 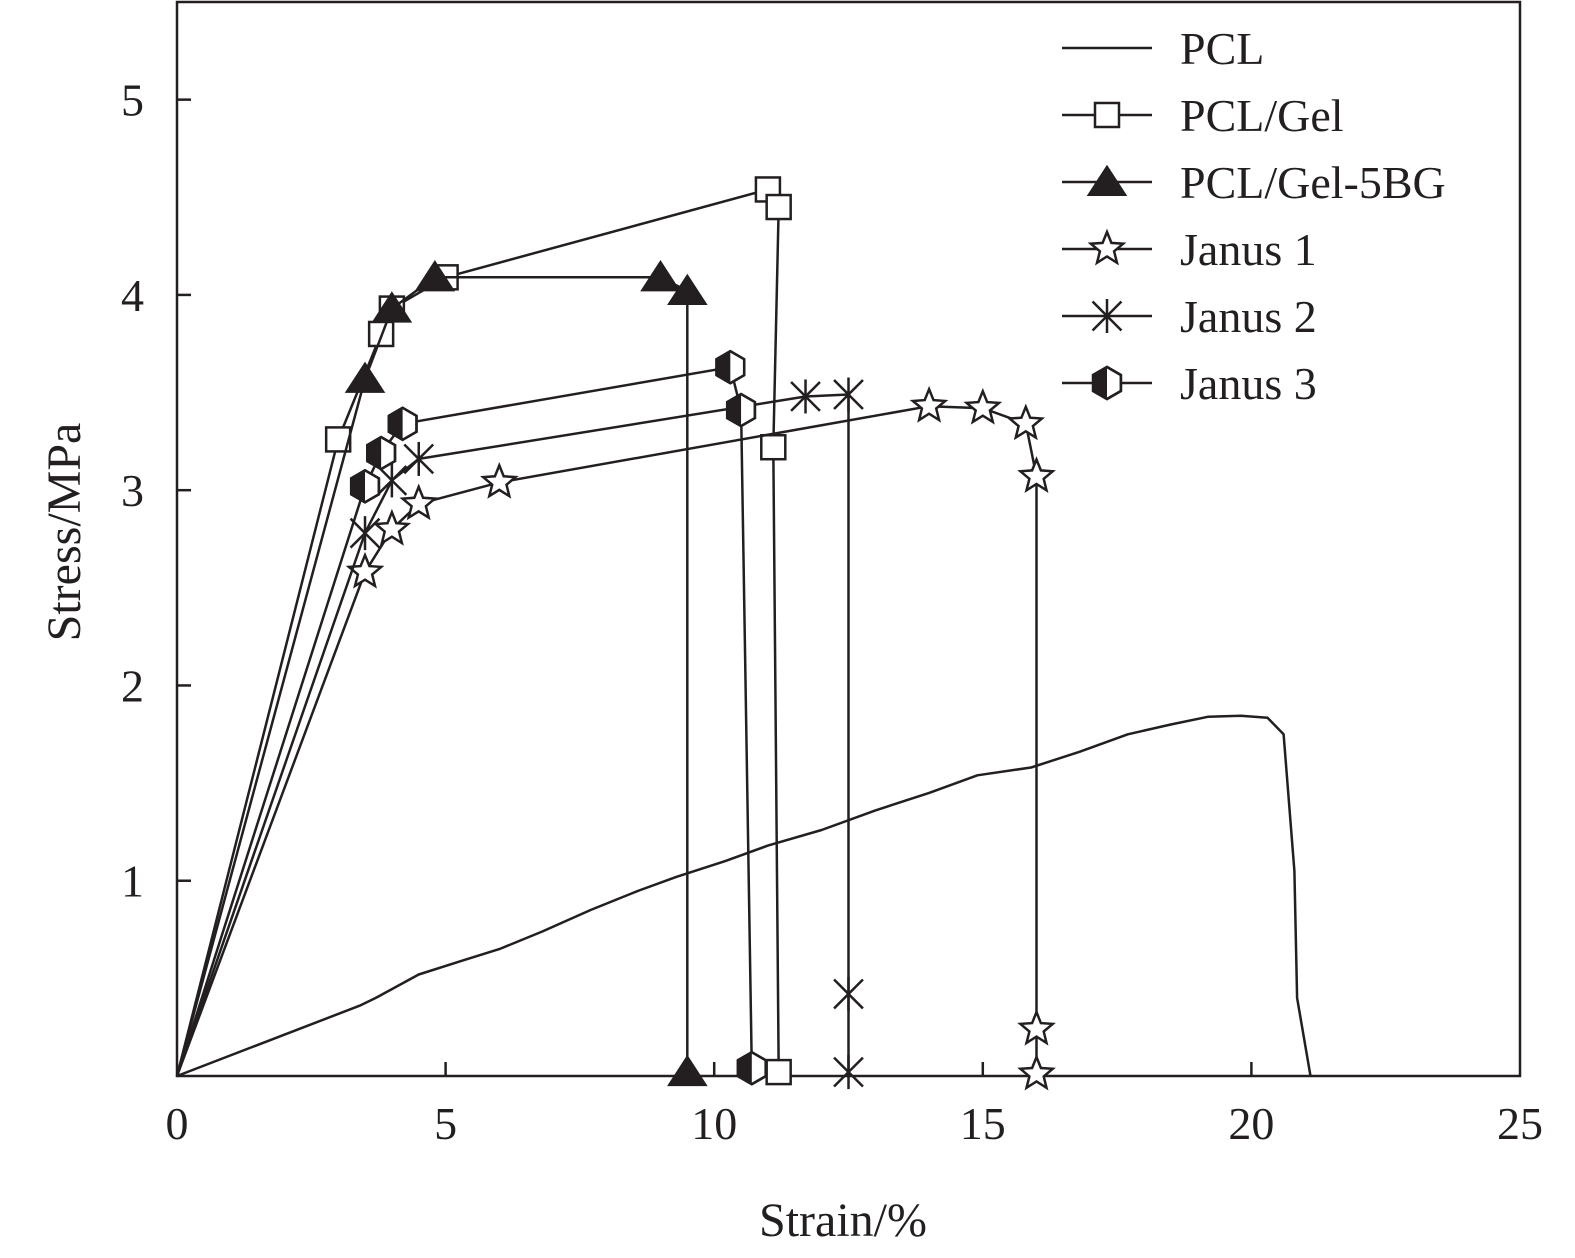 What do you see at coordinates (64, 532) in the screenshot?
I see `y-axis-title: Stress/MPa` at bounding box center [64, 532].